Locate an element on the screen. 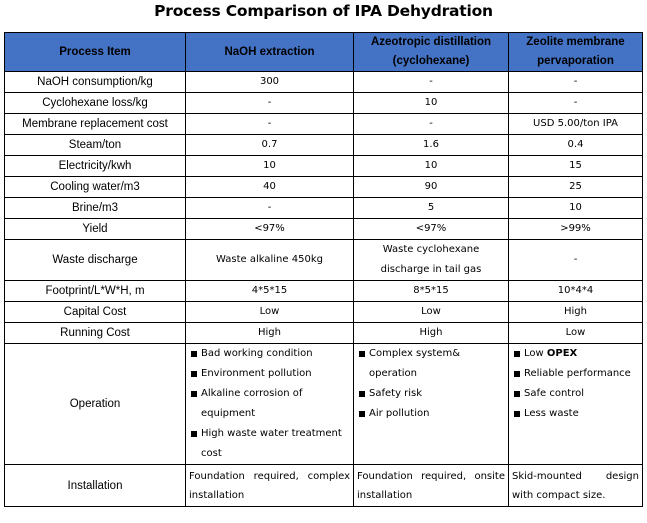  row-label: NaOH consumption/kg is located at coordinates (95, 82).